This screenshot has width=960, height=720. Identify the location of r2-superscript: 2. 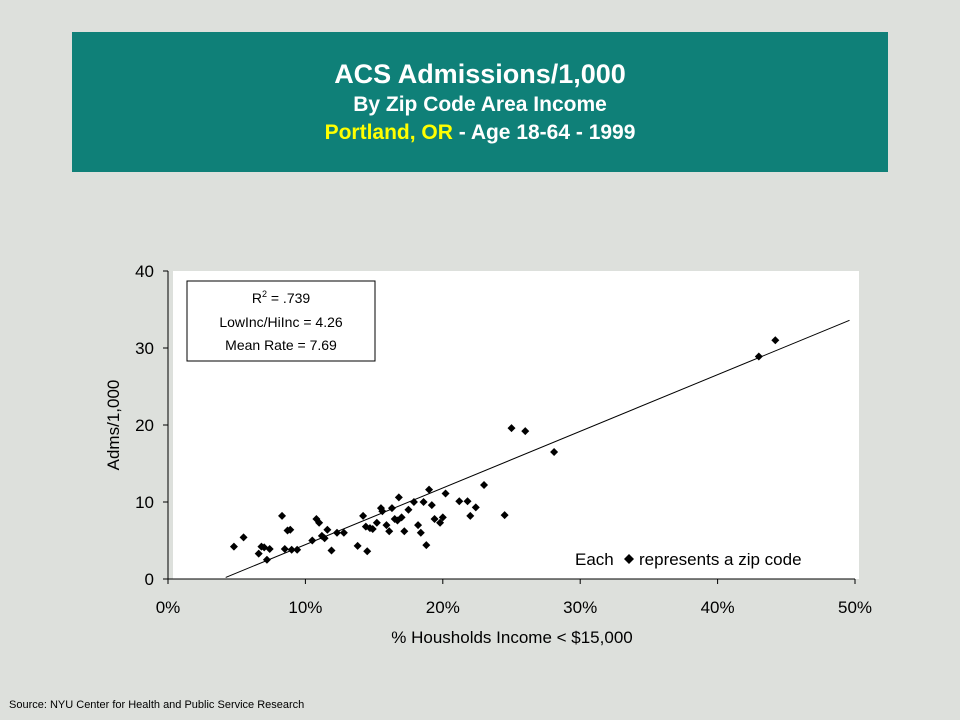
(264, 294).